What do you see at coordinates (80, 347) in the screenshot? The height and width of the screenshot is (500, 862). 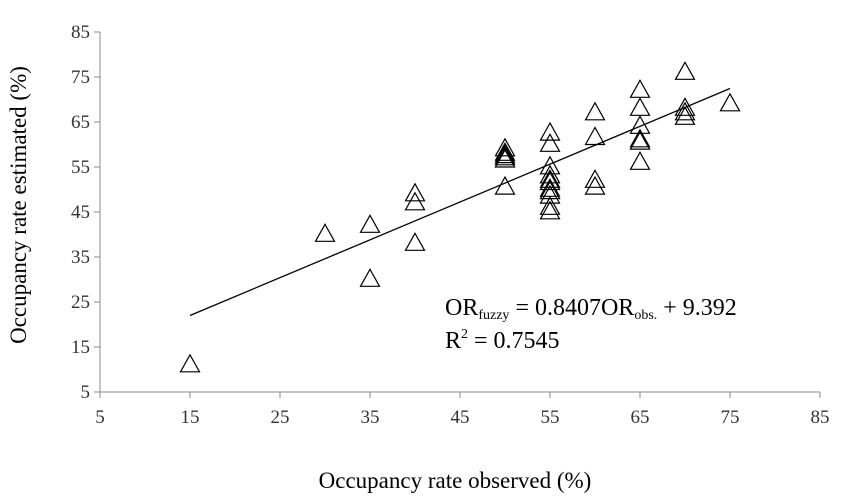 I see `y-tick-label: 15` at bounding box center [80, 347].